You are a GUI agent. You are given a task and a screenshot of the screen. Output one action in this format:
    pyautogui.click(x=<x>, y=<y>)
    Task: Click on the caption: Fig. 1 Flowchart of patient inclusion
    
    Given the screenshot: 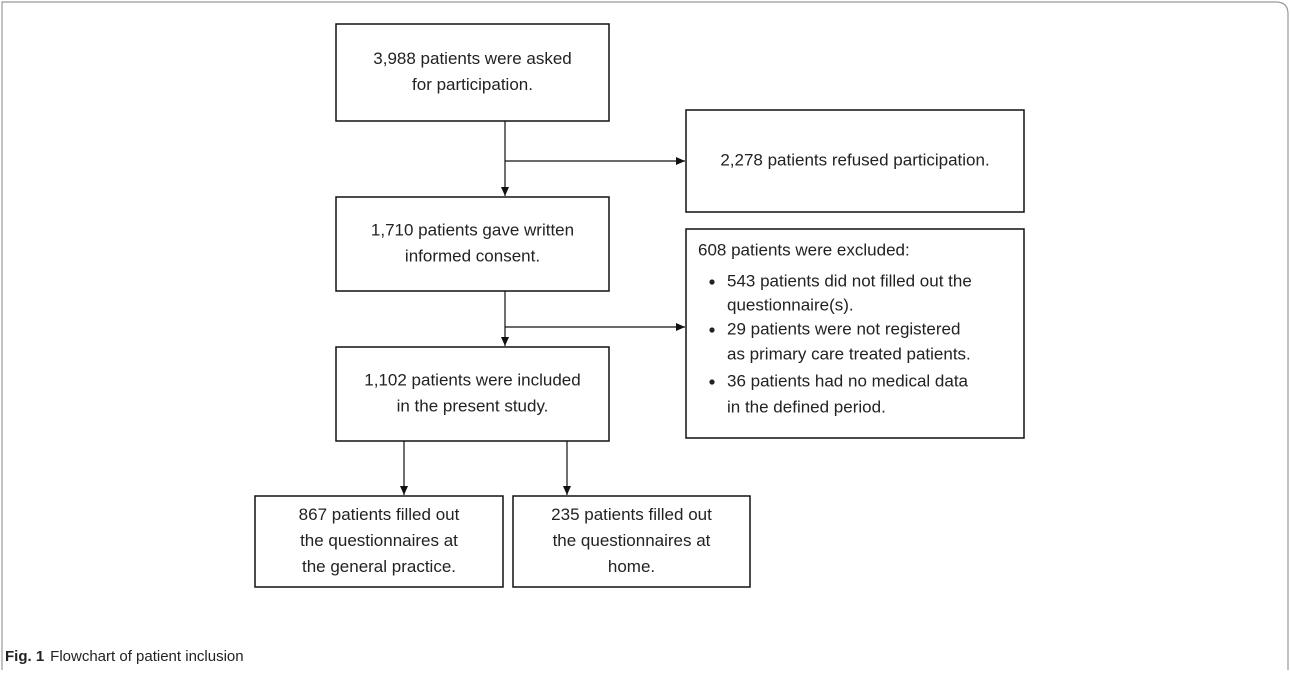 What is the action you would take?
    pyautogui.click(x=124, y=656)
    